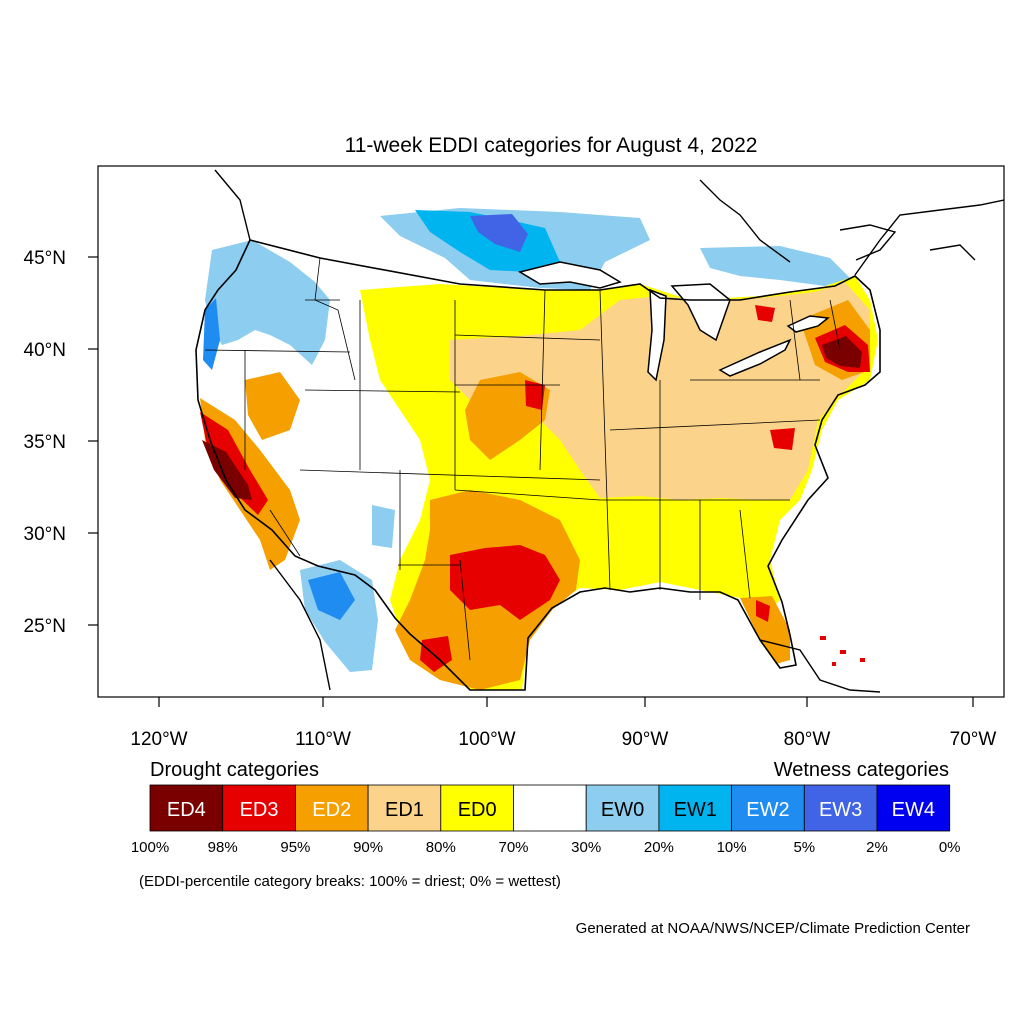 The image size is (1024, 1024). I want to click on legend-swatch-label: ED3, so click(259, 810).